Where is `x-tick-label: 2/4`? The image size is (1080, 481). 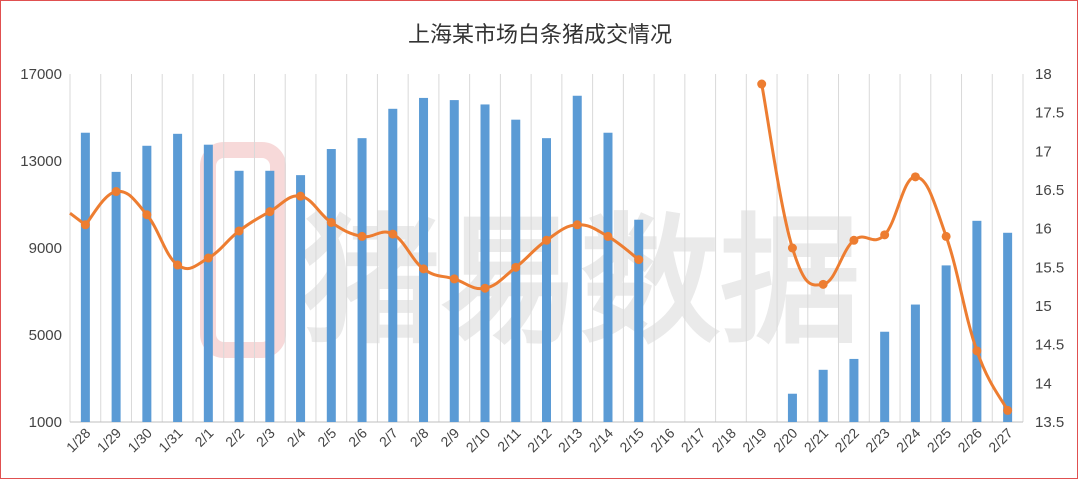
x-tick-label: 2/4 is located at coordinates (296, 437).